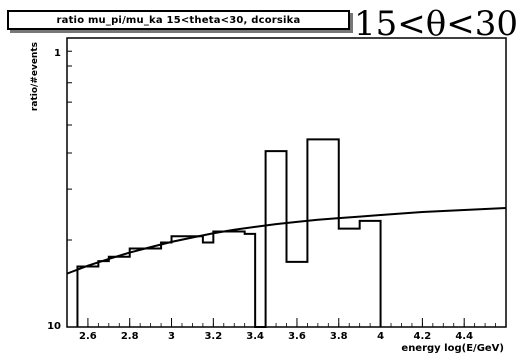 The image size is (530, 355). What do you see at coordinates (380, 336) in the screenshot?
I see `x-tick-label: 4` at bounding box center [380, 336].